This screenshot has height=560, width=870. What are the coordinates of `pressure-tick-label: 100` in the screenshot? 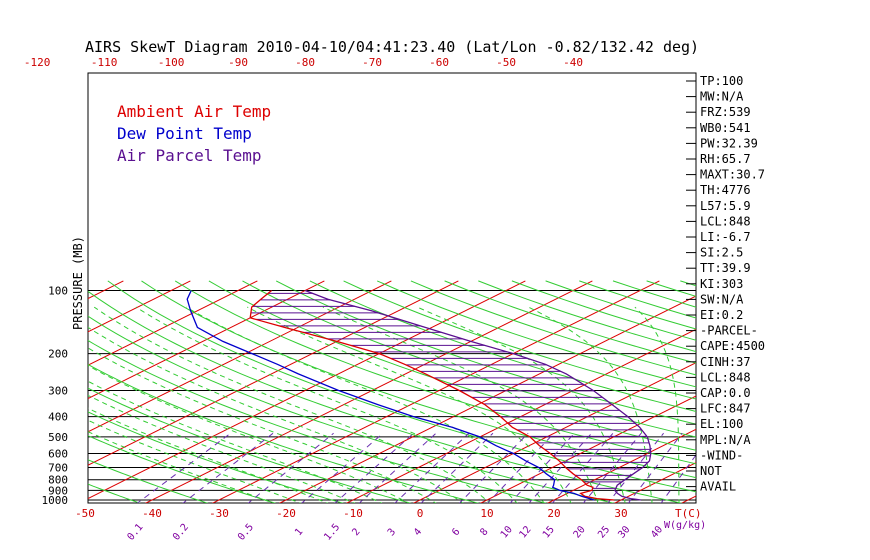 It's located at (58, 291).